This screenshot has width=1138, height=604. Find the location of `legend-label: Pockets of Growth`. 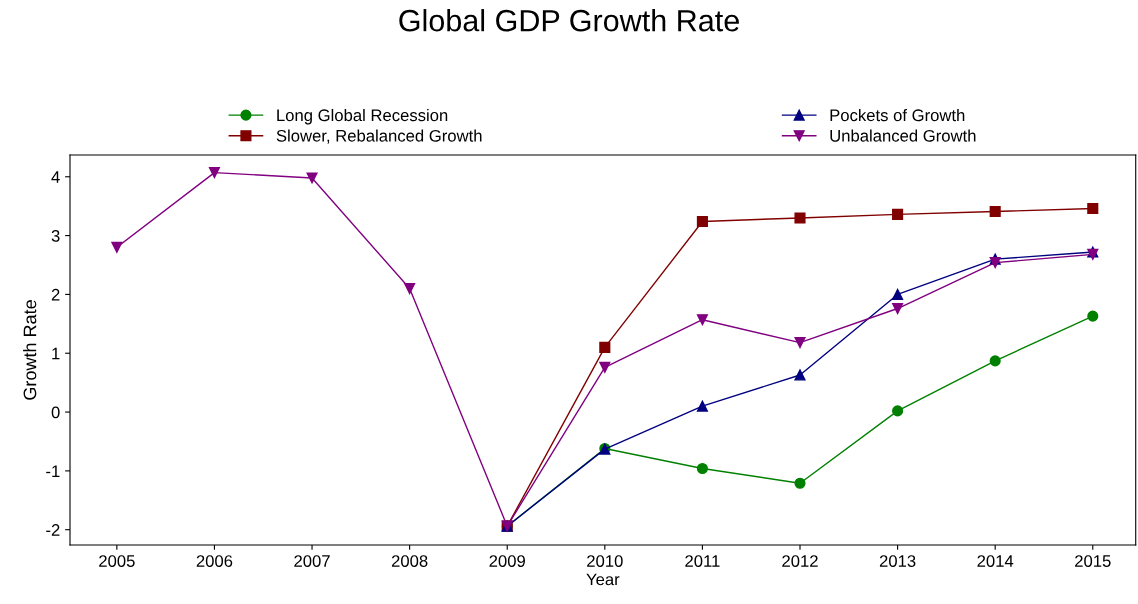

legend-label: Pockets of Growth is located at coordinates (897, 115).